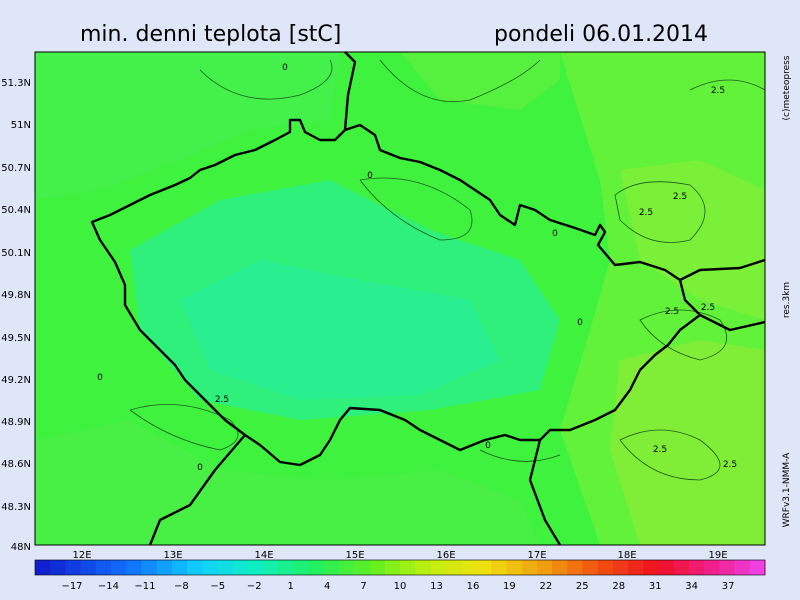  Describe the element at coordinates (400, 586) in the screenshot. I see `colorbar-label: 10` at that location.